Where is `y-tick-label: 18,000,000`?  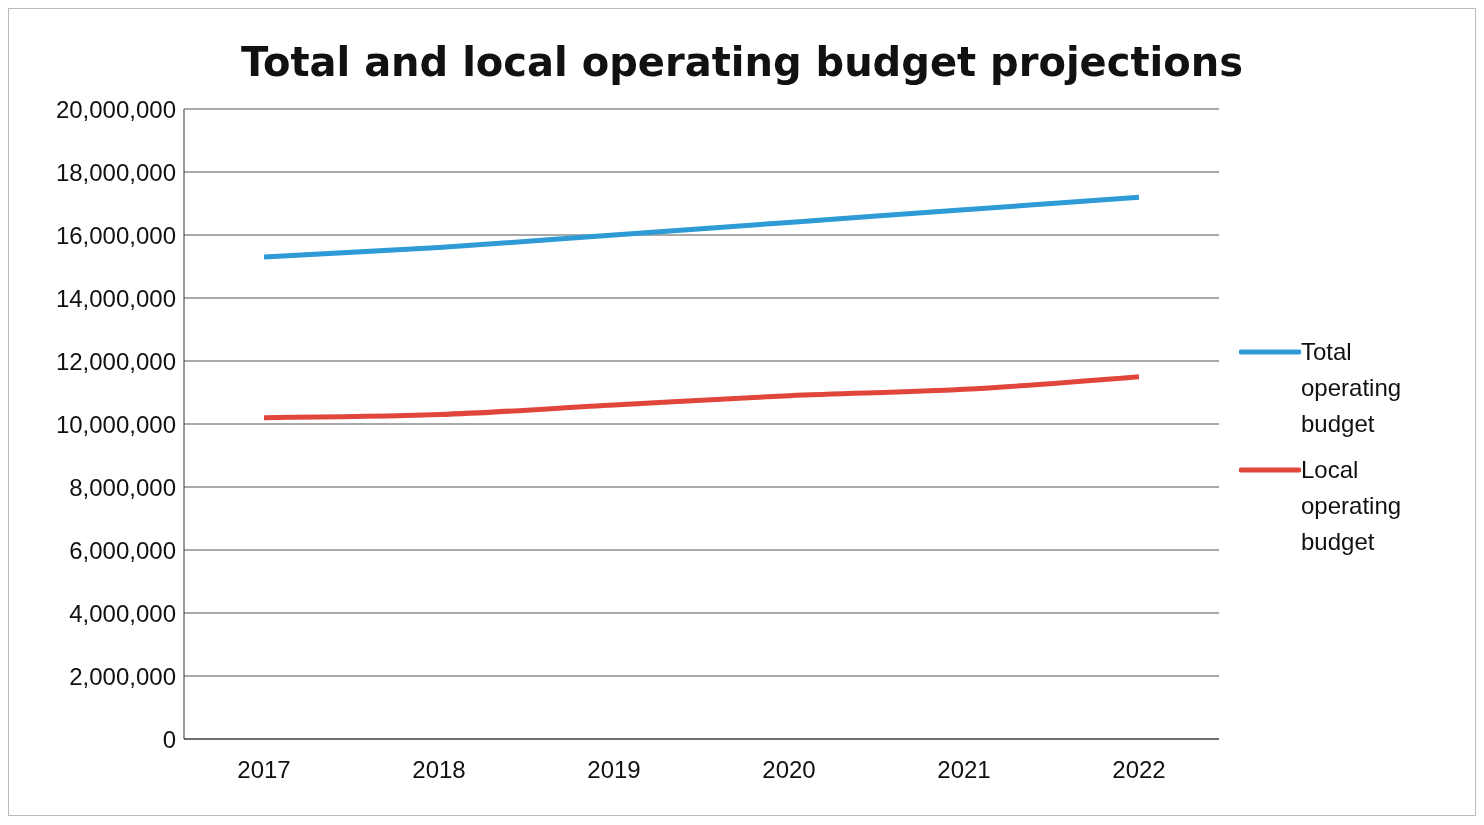
y-tick-label: 18,000,000 is located at coordinates (115, 172).